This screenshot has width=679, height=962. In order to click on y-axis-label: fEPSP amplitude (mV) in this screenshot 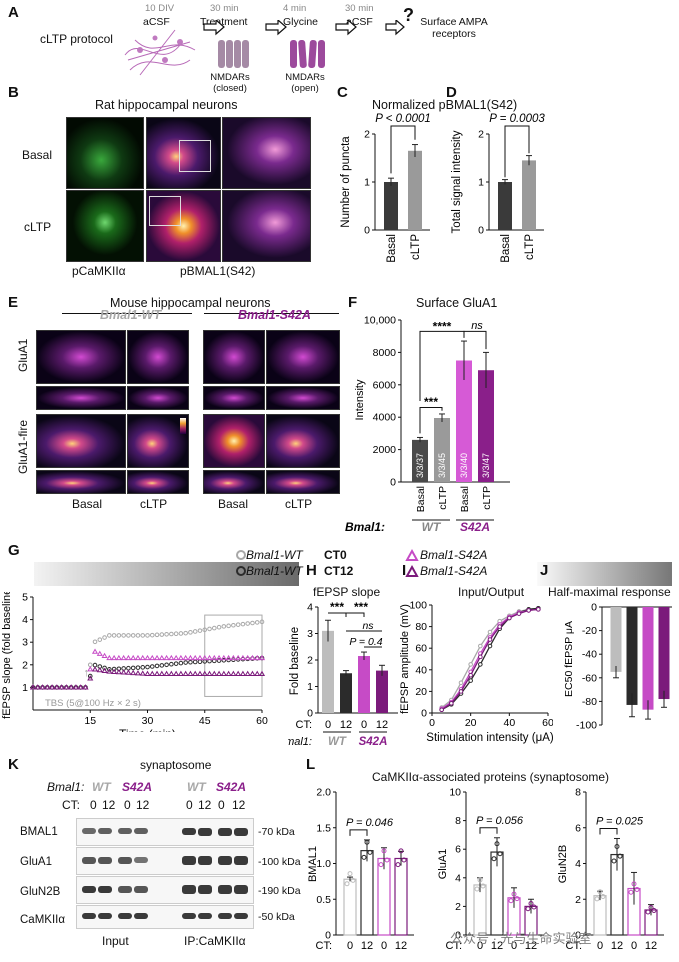, I will do `click(405, 659)`.